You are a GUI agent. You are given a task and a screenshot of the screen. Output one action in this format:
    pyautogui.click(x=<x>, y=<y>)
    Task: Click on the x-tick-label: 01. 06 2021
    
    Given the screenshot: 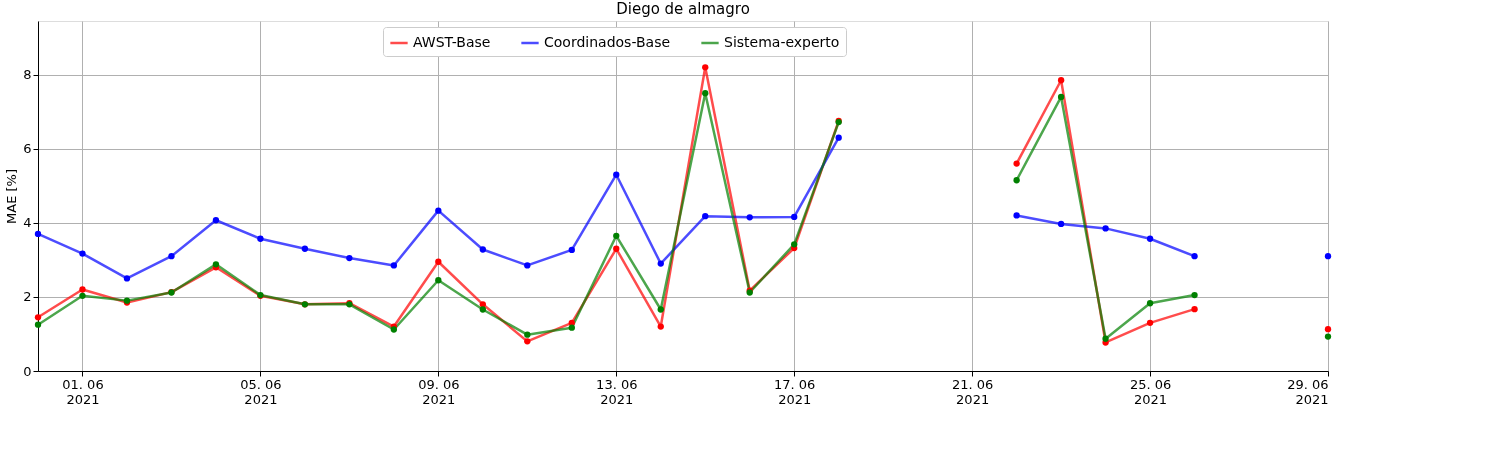 What is the action you would take?
    pyautogui.click(x=83, y=391)
    